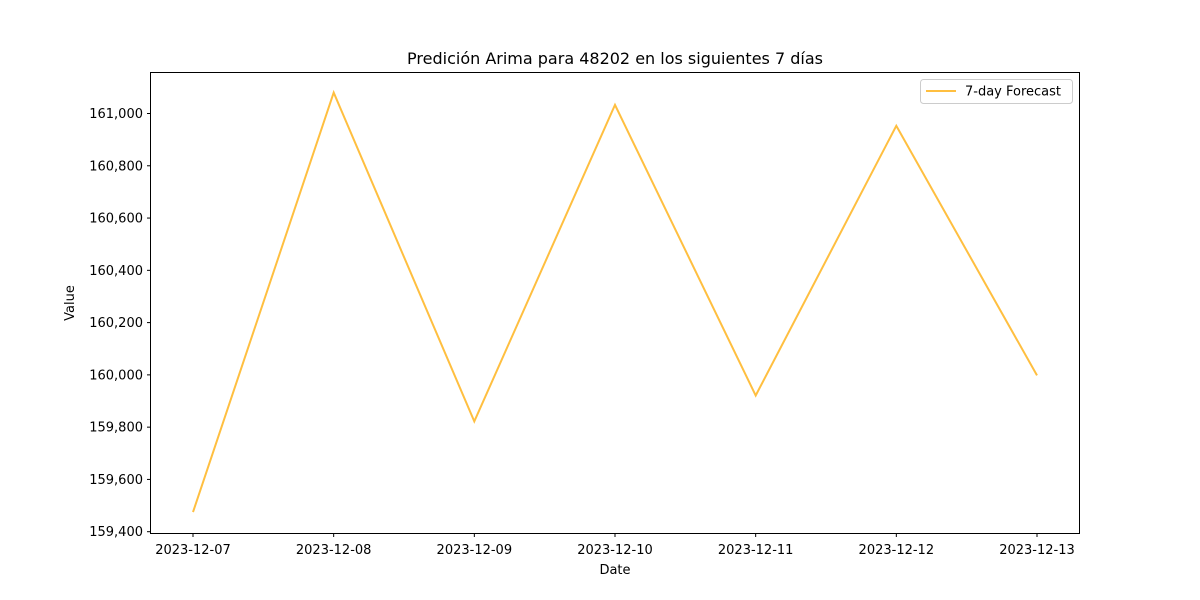  What do you see at coordinates (614, 570) in the screenshot?
I see `x-axis-label: Date` at bounding box center [614, 570].